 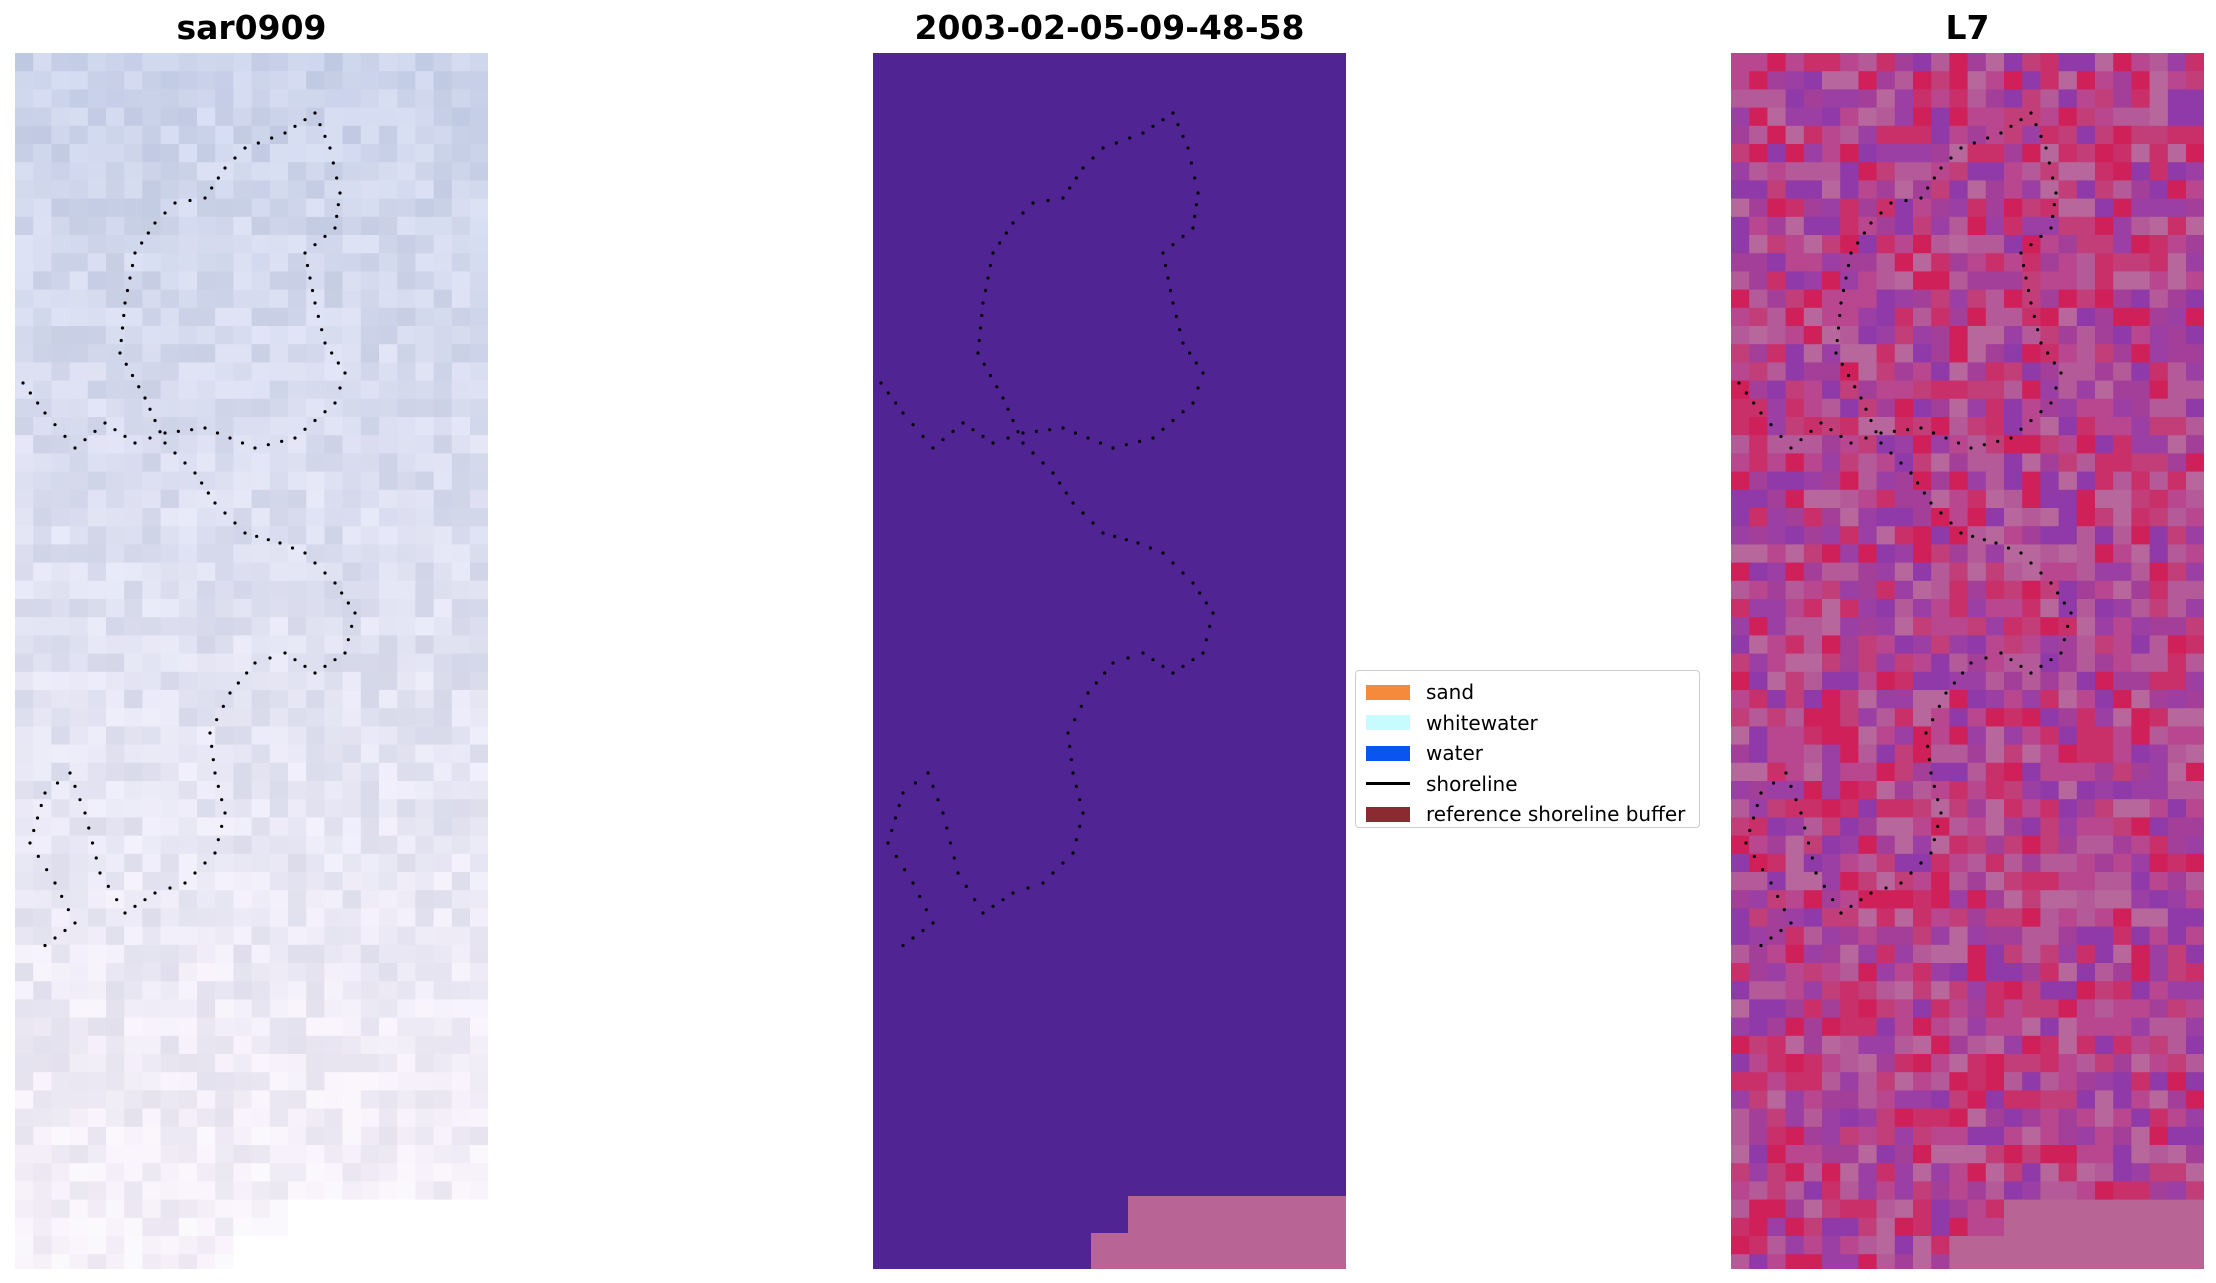 I want to click on legend-label: water, so click(x=1454, y=753).